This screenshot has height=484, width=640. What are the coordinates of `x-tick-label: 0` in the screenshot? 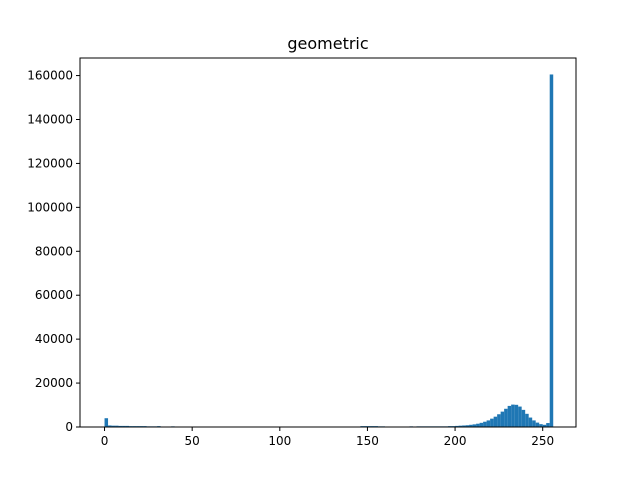 It's located at (105, 441).